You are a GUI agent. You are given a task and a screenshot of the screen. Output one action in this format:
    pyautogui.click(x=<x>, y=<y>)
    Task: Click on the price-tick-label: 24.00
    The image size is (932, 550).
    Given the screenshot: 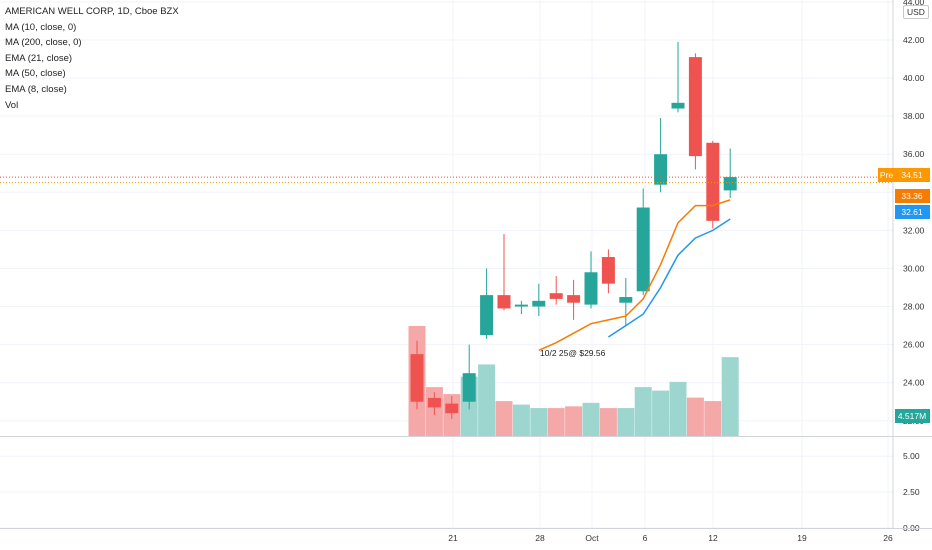 What is the action you would take?
    pyautogui.click(x=914, y=383)
    